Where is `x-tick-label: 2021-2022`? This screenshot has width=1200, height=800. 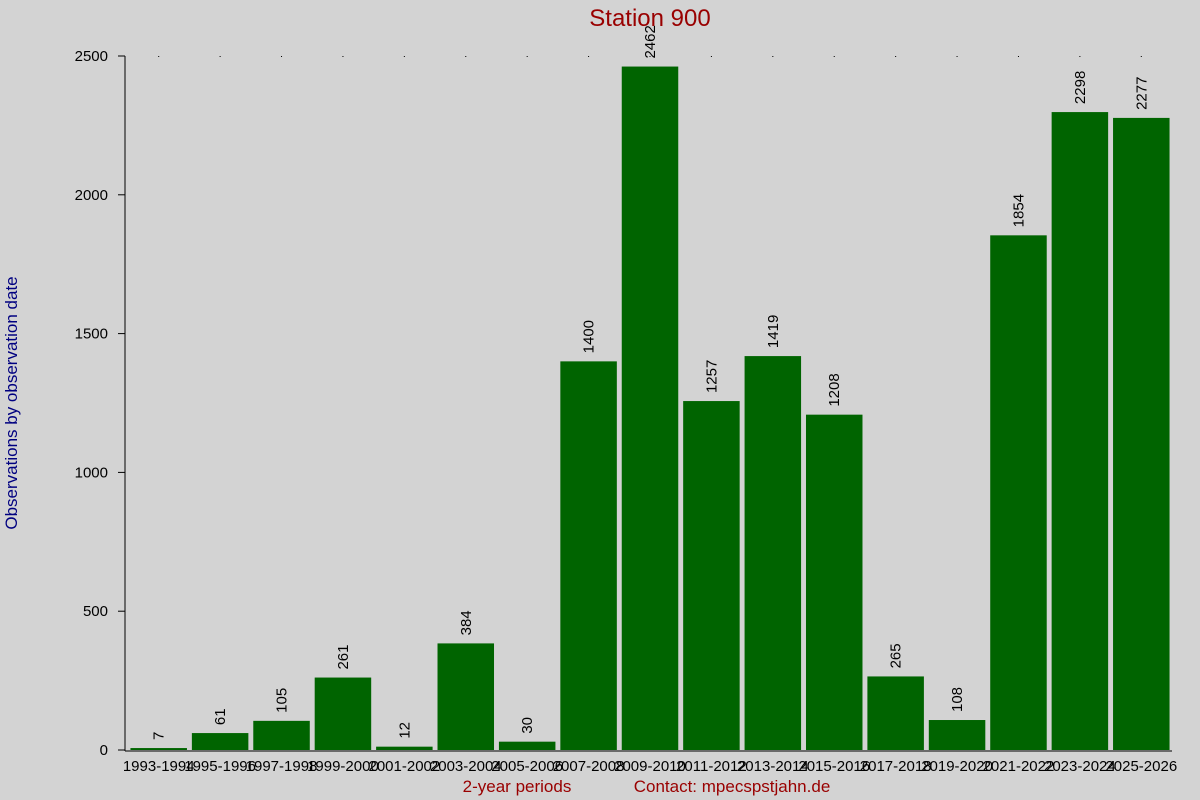 x-tick-label: 2021-2022 is located at coordinates (1019, 766).